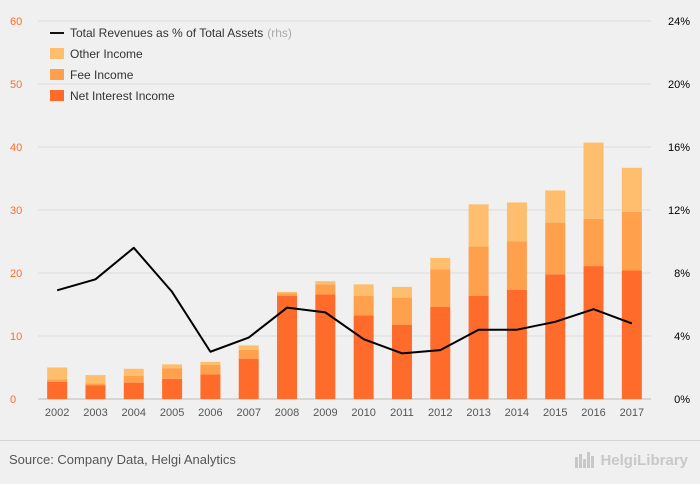  I want to click on source-text: Source: Company Data, Helgi Analytics, so click(122, 459).